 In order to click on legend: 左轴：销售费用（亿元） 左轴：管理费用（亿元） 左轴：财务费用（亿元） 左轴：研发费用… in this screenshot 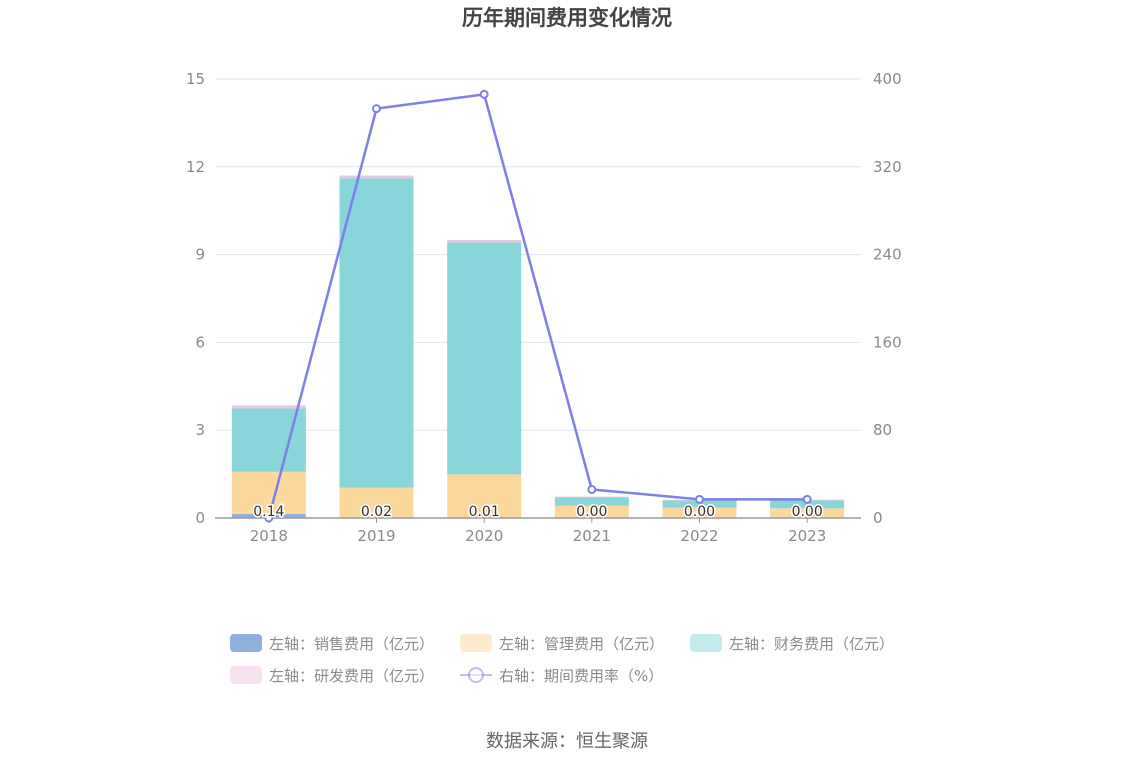, I will do `click(562, 659)`.